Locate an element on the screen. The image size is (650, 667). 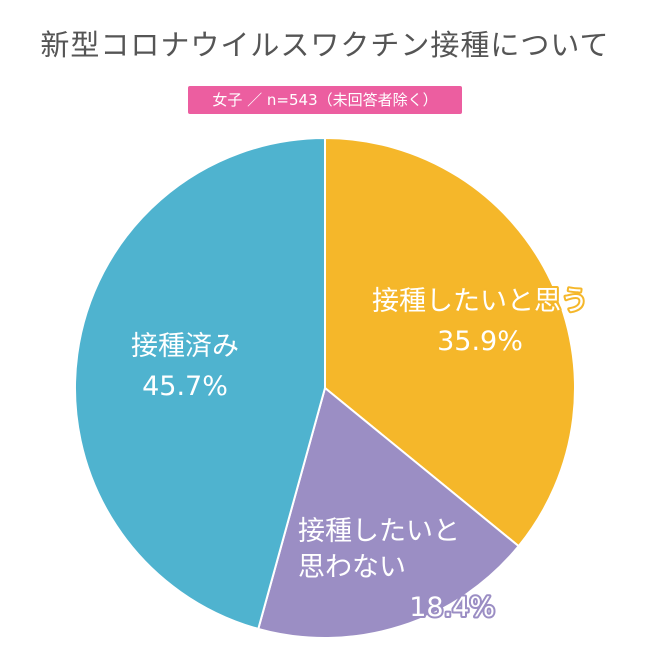
slice-value-2: 45.7% is located at coordinates (185, 386).